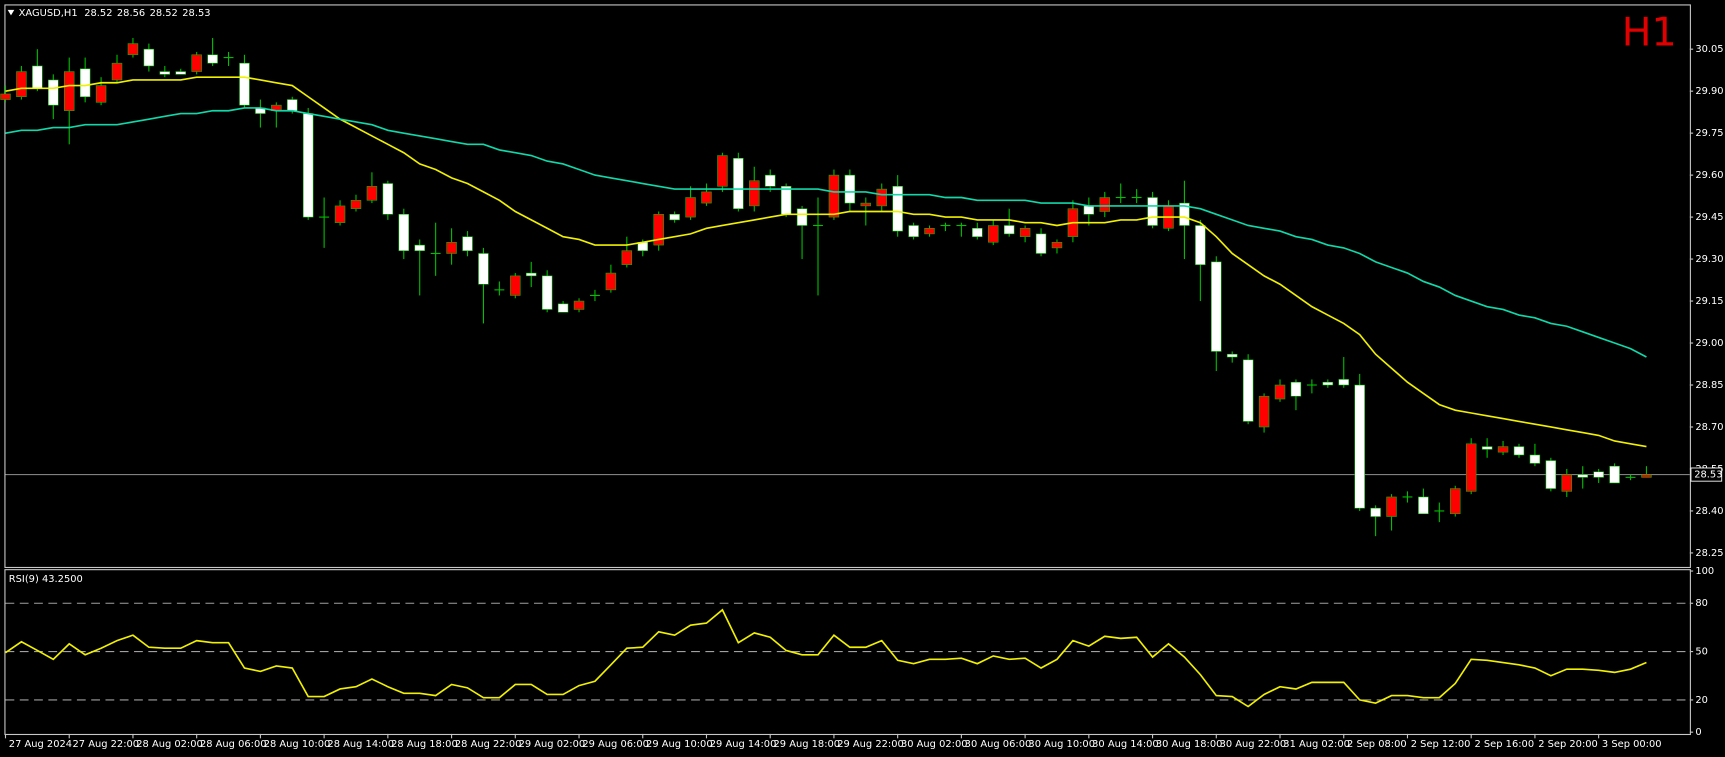  I want to click on x-tick-label: 30 Aug 18:00, so click(1189, 744).